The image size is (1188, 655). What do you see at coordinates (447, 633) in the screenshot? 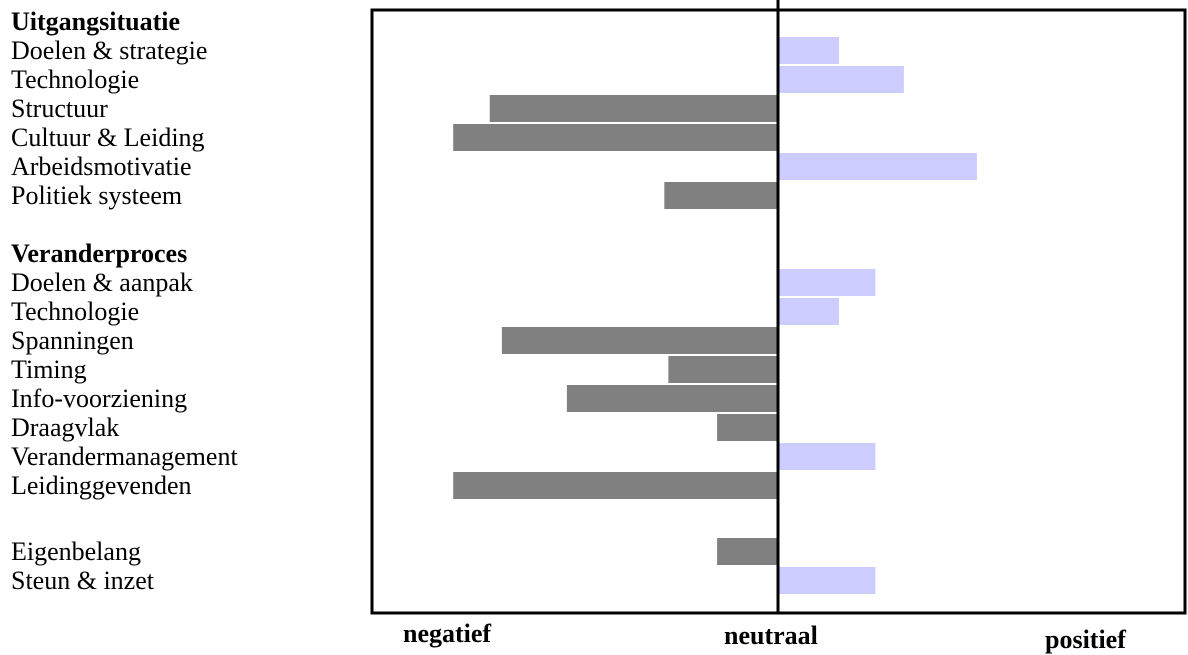
I see `axis-label-negative: negatief` at bounding box center [447, 633].